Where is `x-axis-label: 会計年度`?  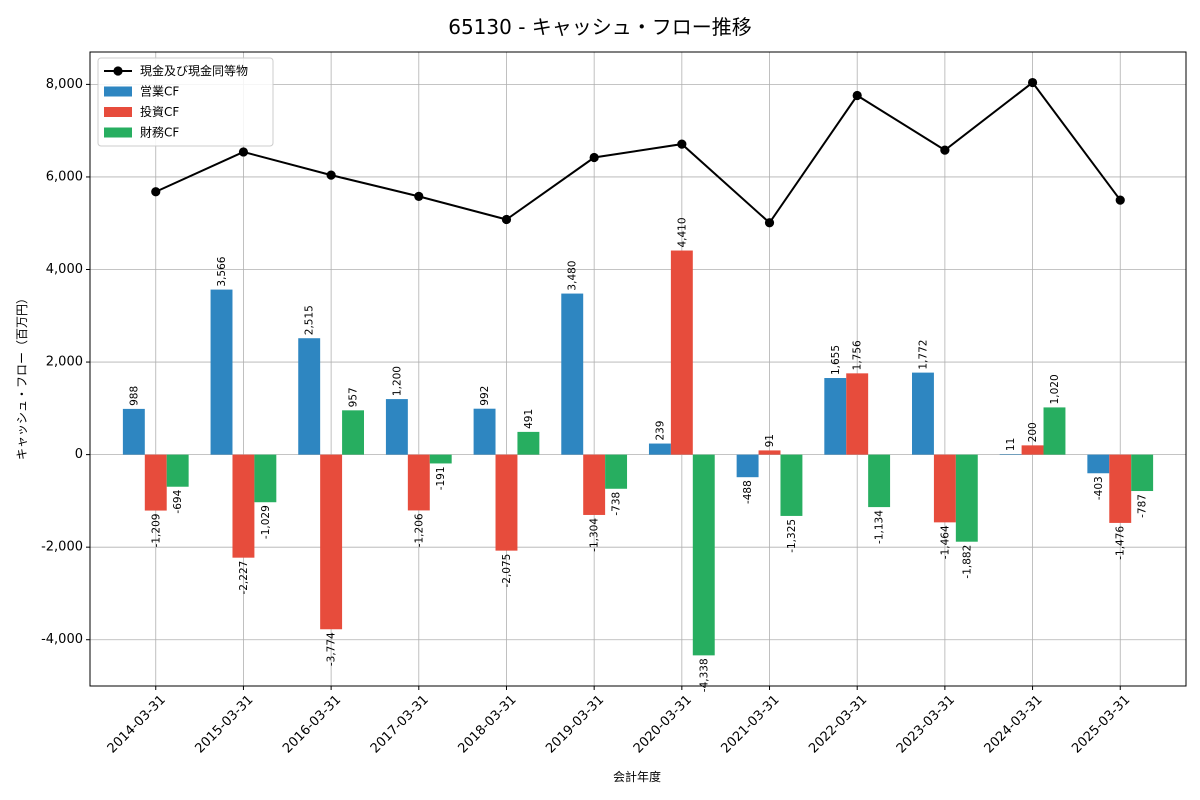
x-axis-label: 会計年度 is located at coordinates (637, 776).